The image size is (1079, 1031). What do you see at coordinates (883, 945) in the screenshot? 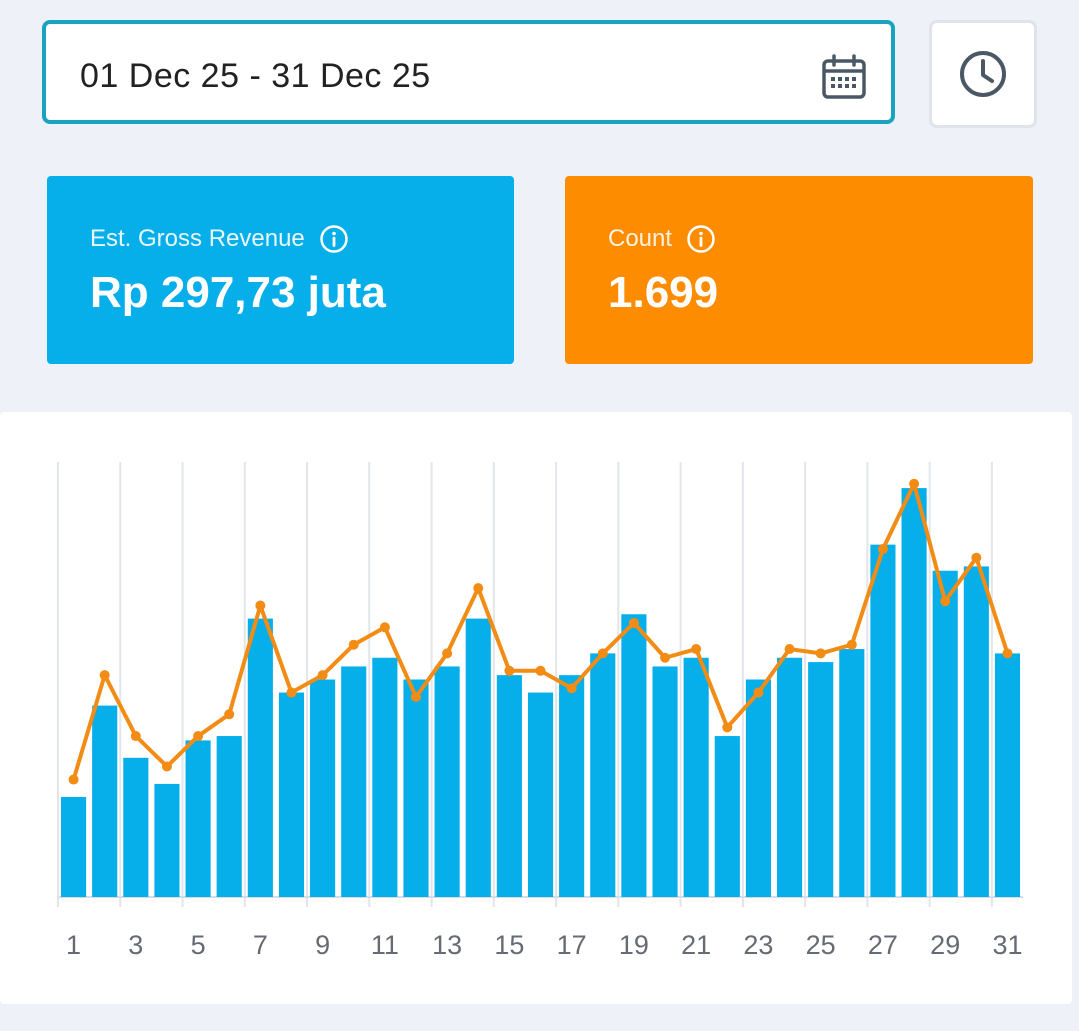
I see `x-tick-label: 27` at bounding box center [883, 945].